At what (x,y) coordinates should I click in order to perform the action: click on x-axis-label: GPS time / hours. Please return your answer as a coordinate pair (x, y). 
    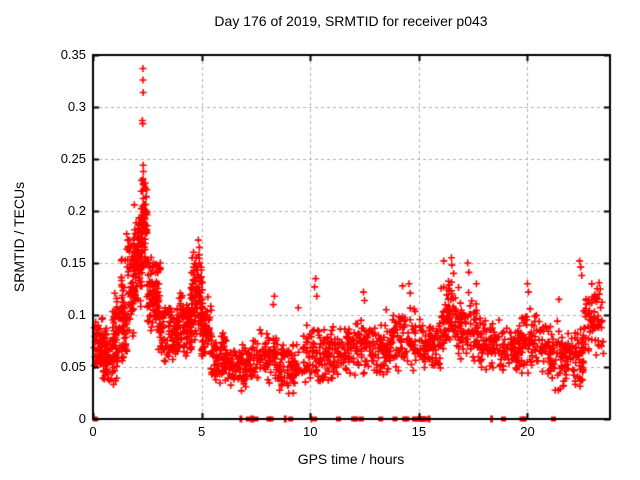
    Looking at the image, I should click on (351, 459).